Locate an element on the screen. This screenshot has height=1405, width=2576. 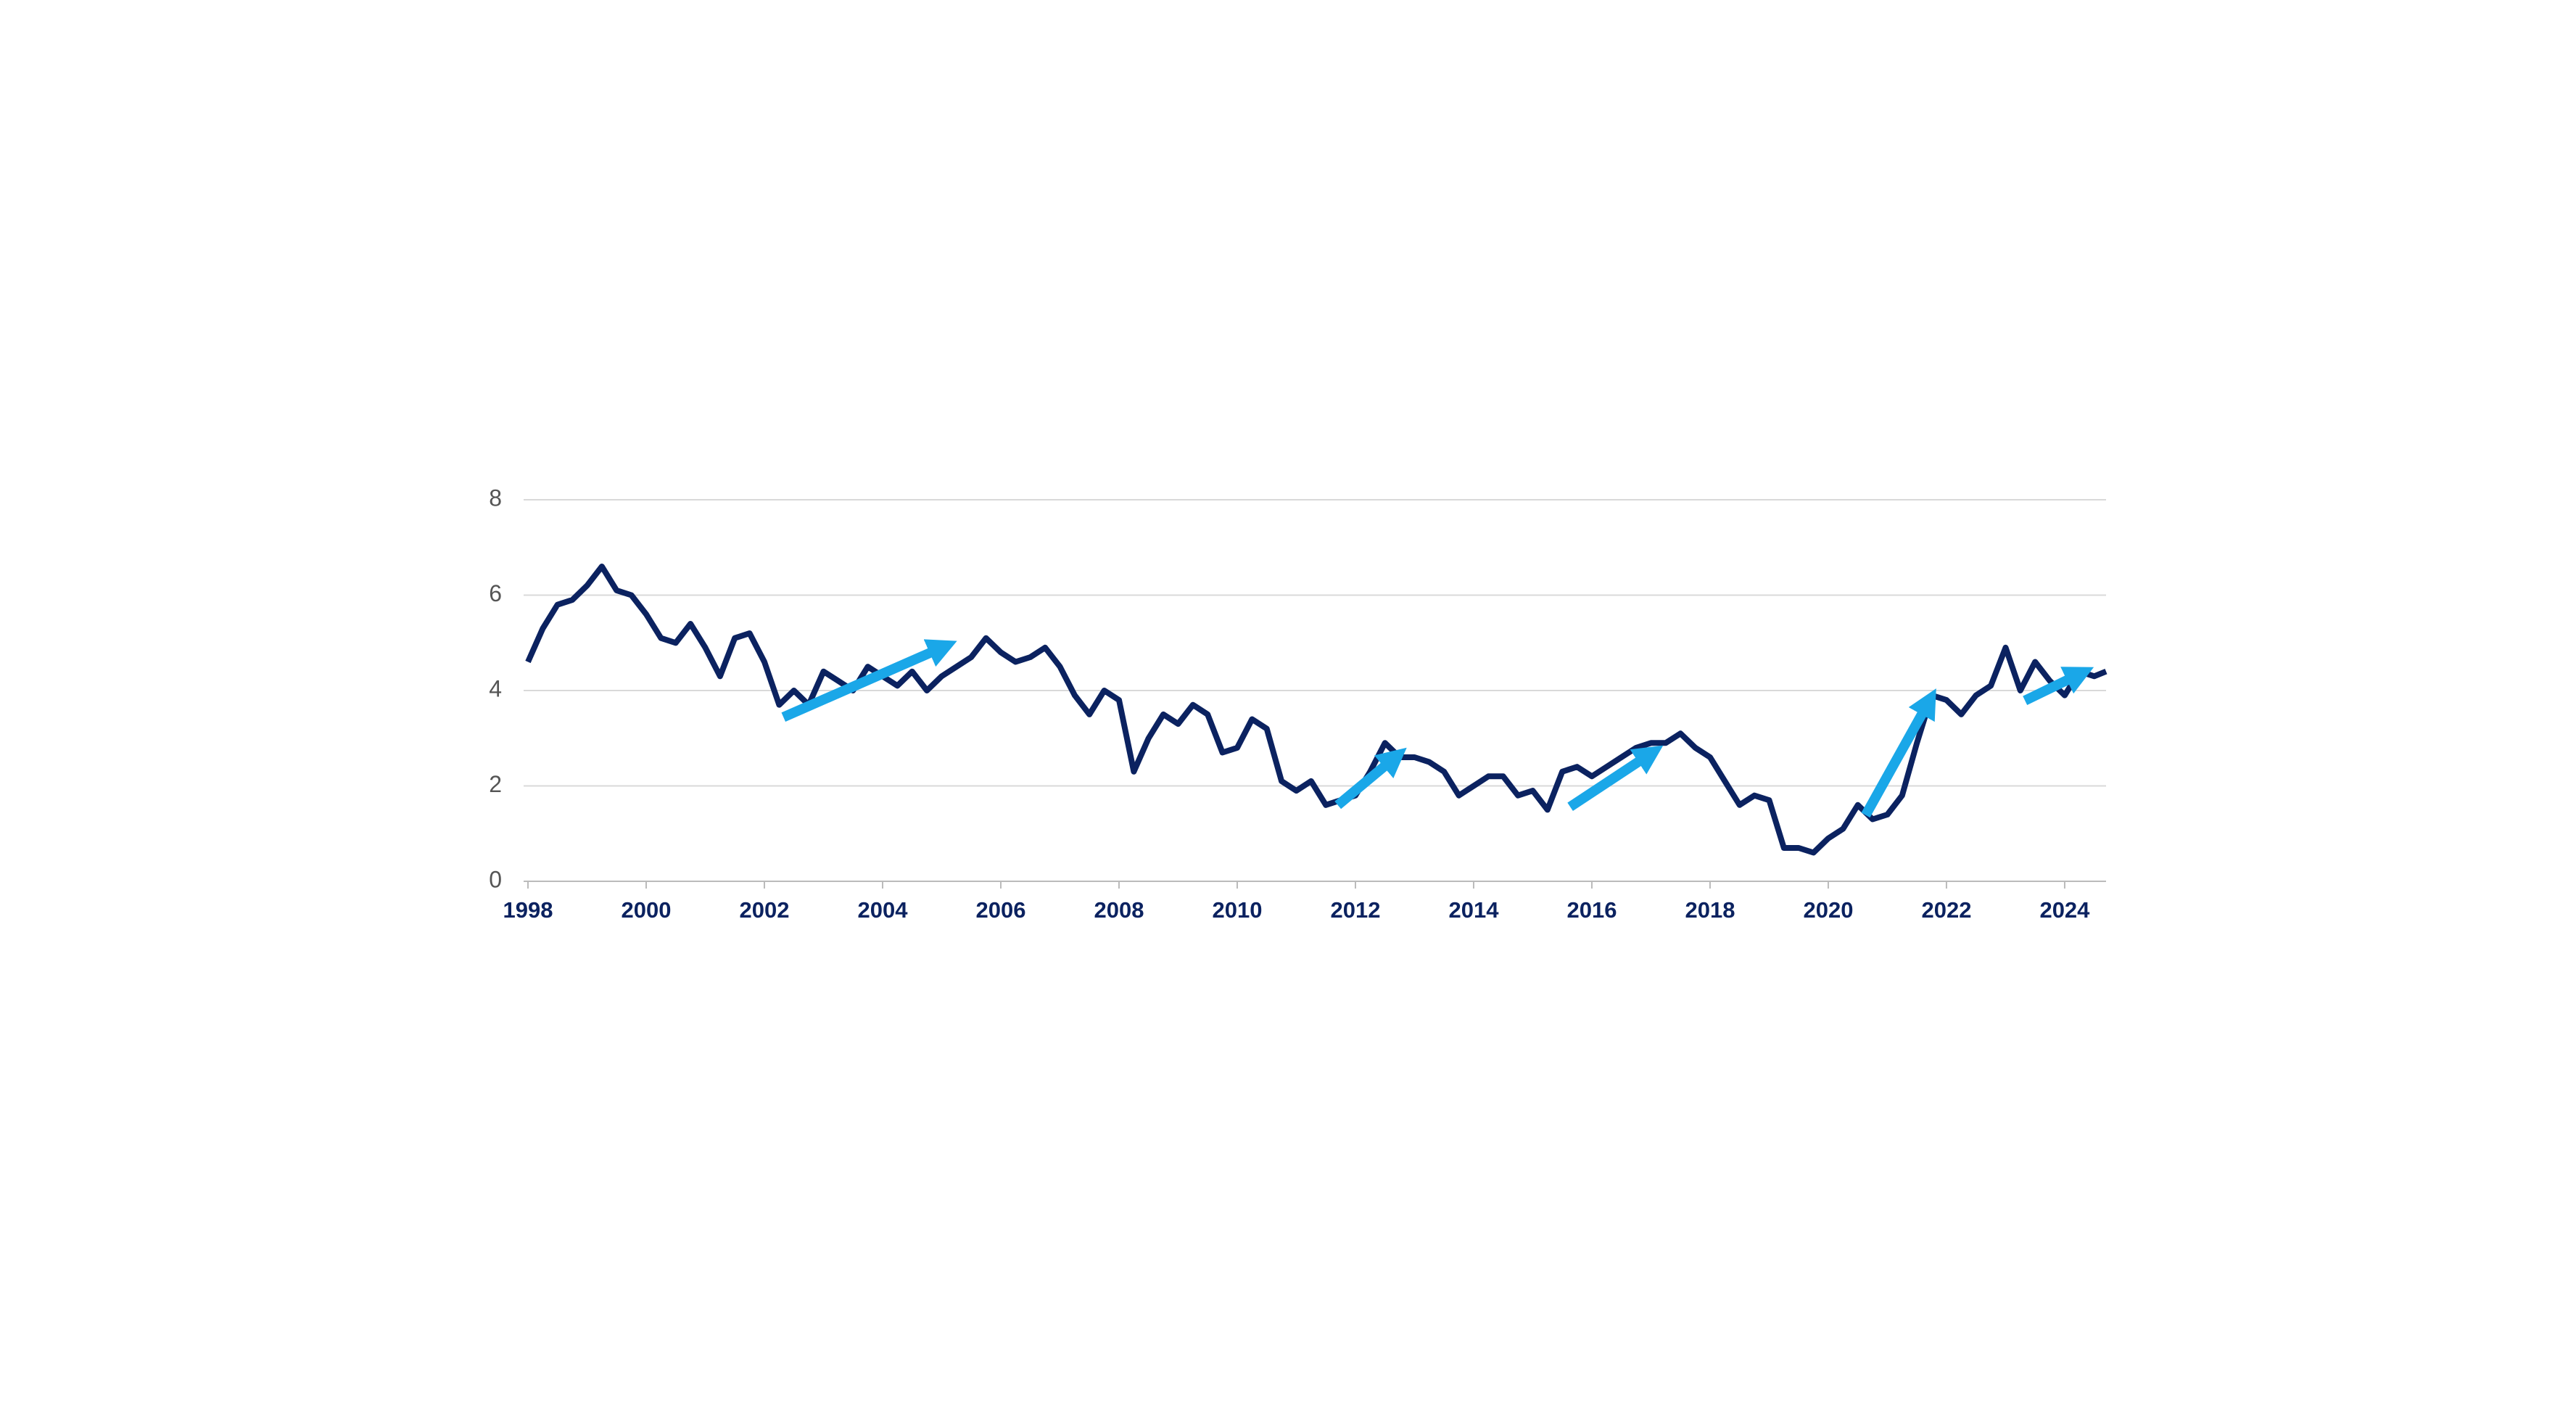
data-line is located at coordinates (1316, 710).